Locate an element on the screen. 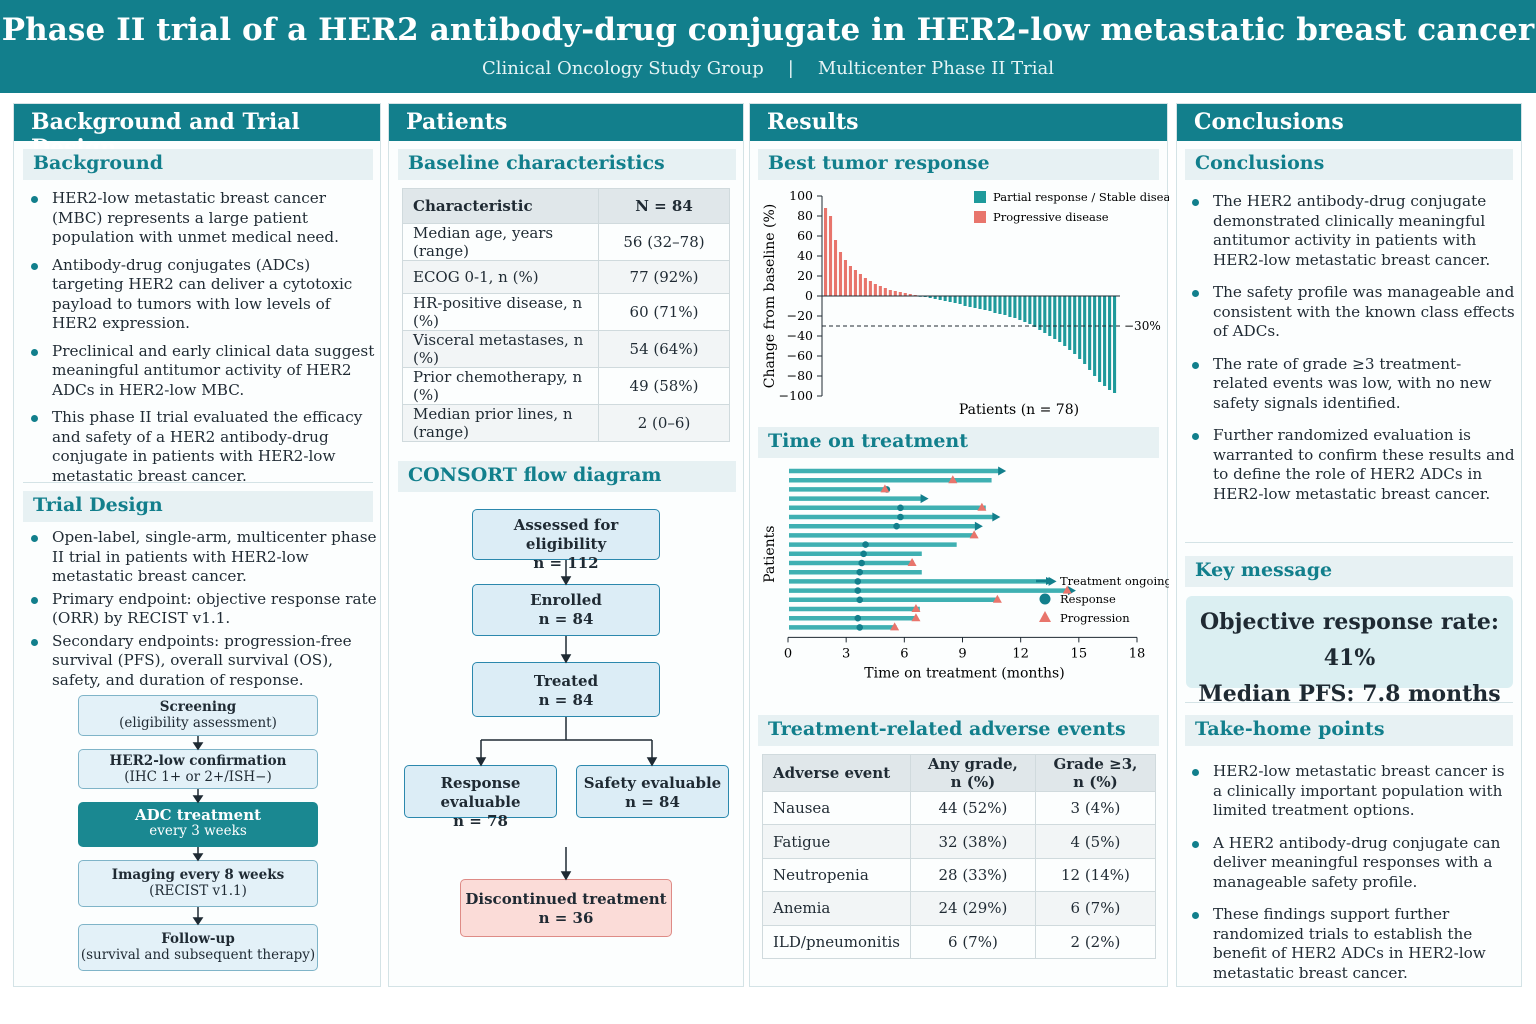 The image size is (1536, 1024). section-title-key-message: Key message is located at coordinates (1349, 571).